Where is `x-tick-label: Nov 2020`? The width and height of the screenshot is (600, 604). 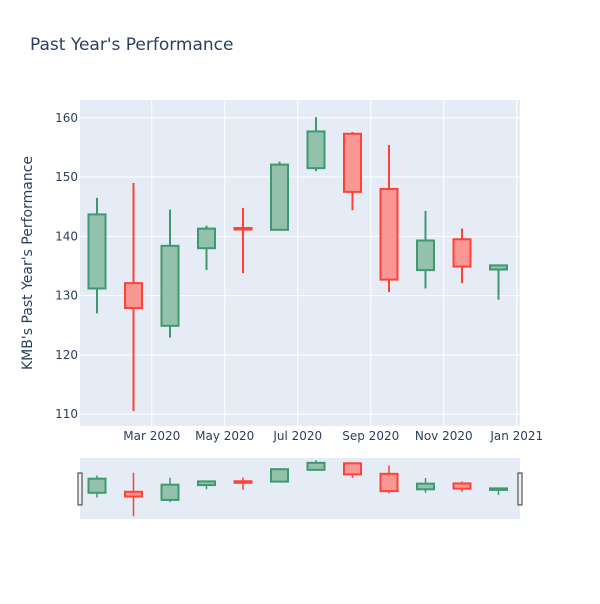
x-tick-label: Nov 2020 is located at coordinates (444, 436).